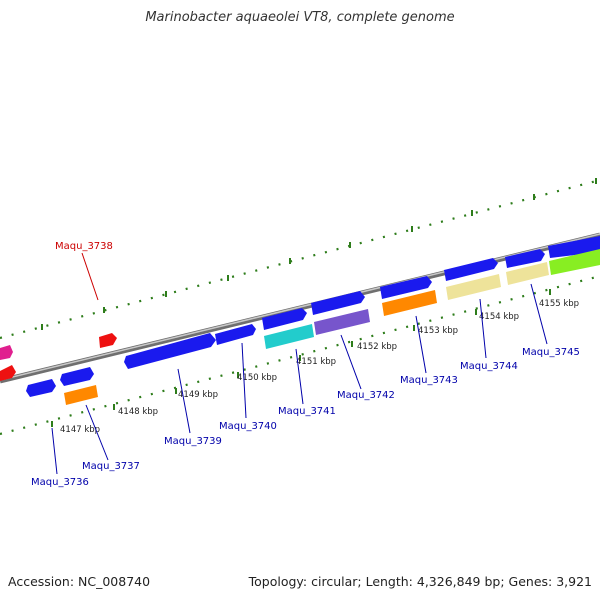  I want to click on gene-Maqu_3742-box, so click(342, 322).